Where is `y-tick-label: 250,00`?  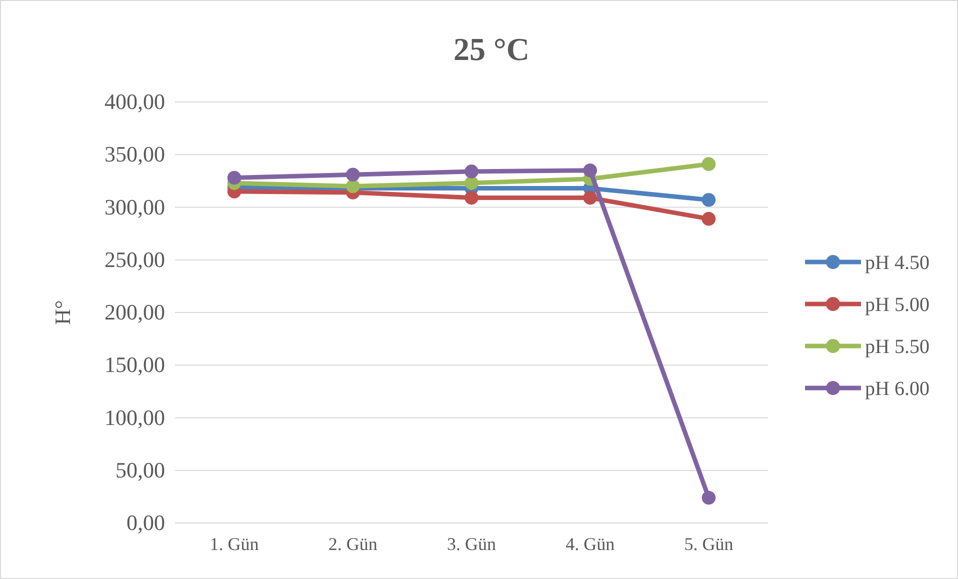
y-tick-label: 250,00 is located at coordinates (134, 259).